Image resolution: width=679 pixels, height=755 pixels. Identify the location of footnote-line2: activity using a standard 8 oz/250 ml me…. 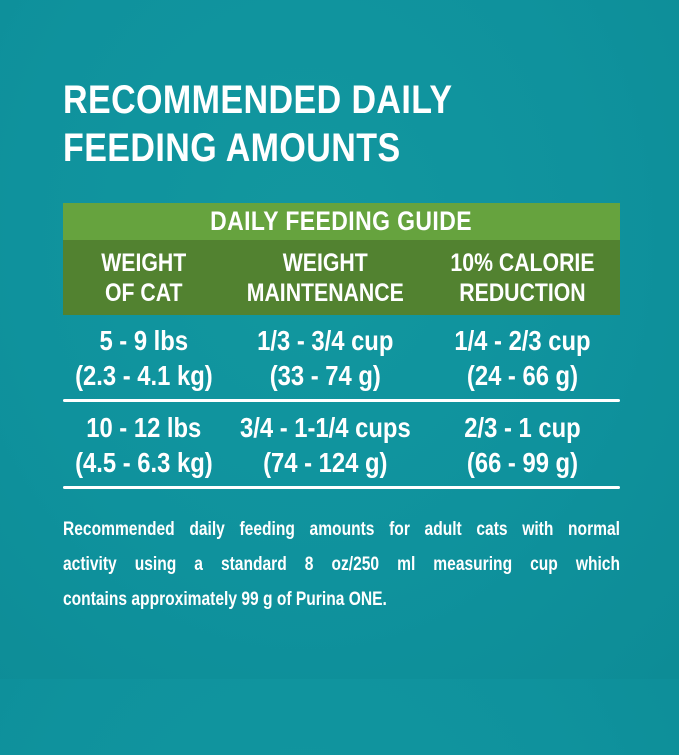
(341, 564).